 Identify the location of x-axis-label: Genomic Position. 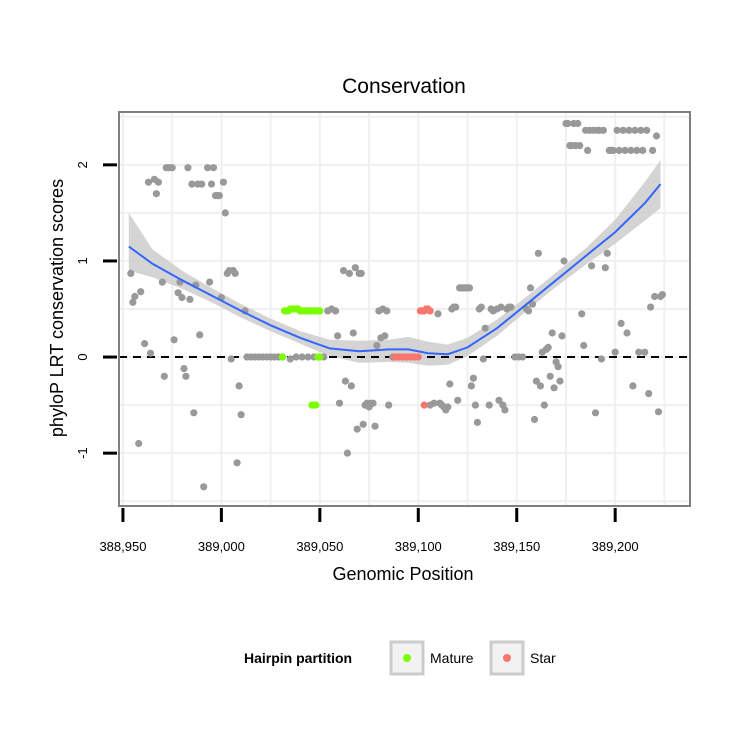
(402, 574).